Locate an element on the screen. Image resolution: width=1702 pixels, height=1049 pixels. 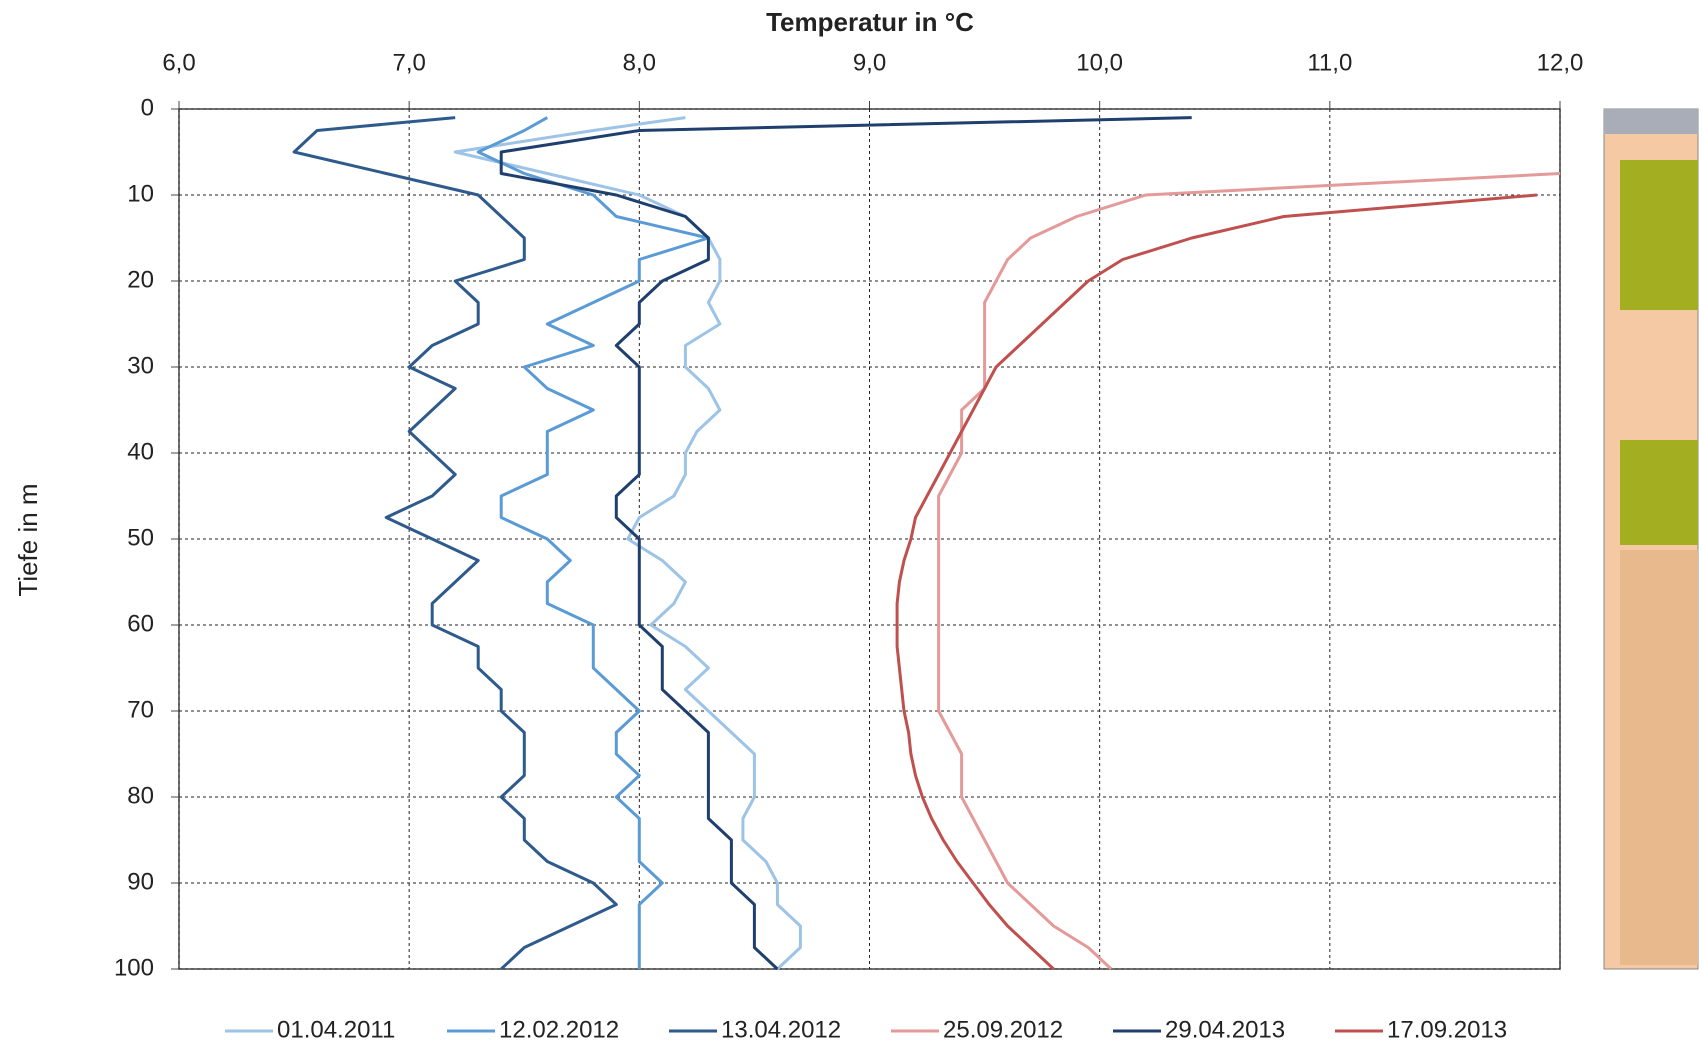
depth-tick-label: 90 is located at coordinates (140, 881).